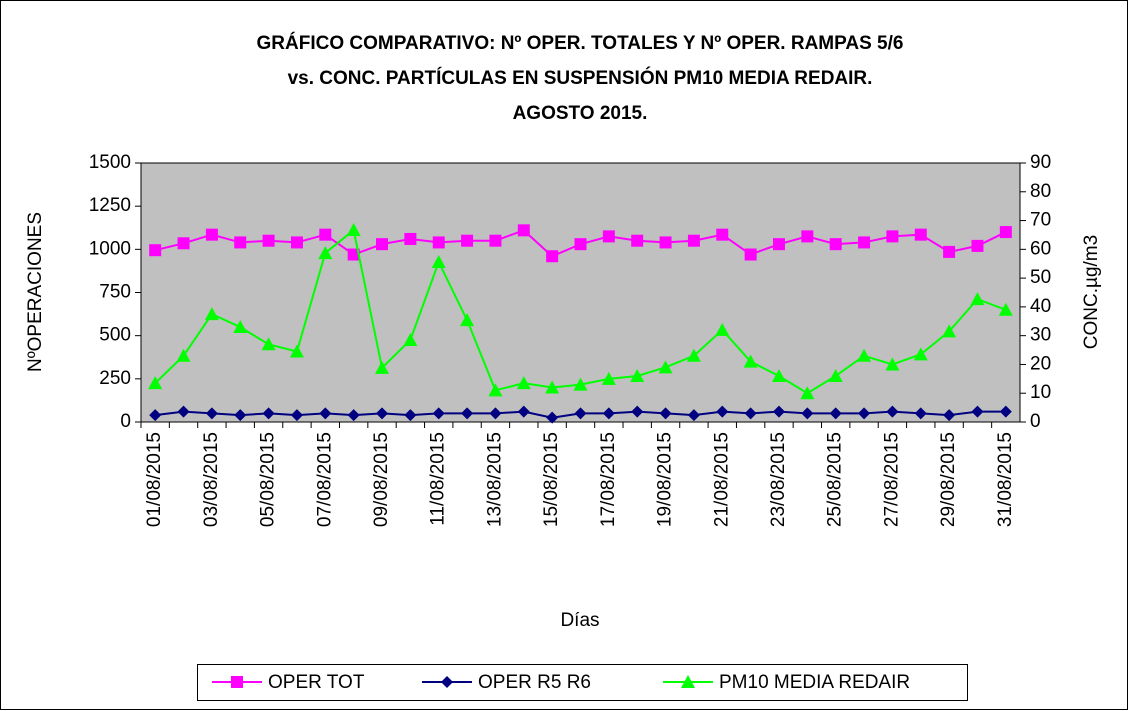  What do you see at coordinates (438, 479) in the screenshot?
I see `x-tick-label: 11/08/2015` at bounding box center [438, 479].